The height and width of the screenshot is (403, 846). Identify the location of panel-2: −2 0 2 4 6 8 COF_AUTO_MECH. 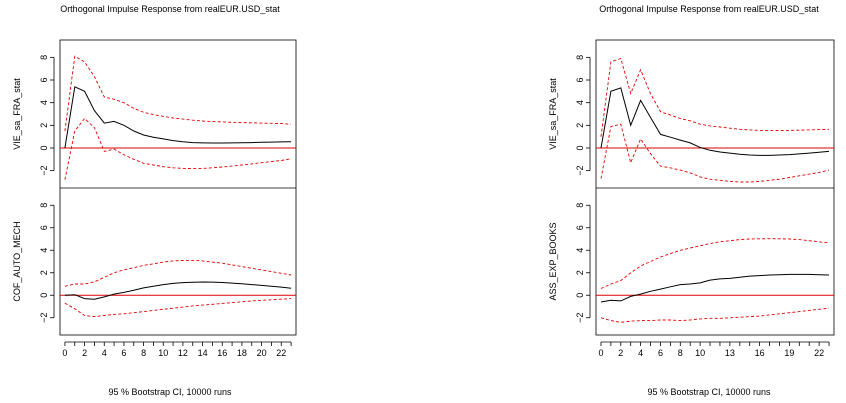
(154, 255).